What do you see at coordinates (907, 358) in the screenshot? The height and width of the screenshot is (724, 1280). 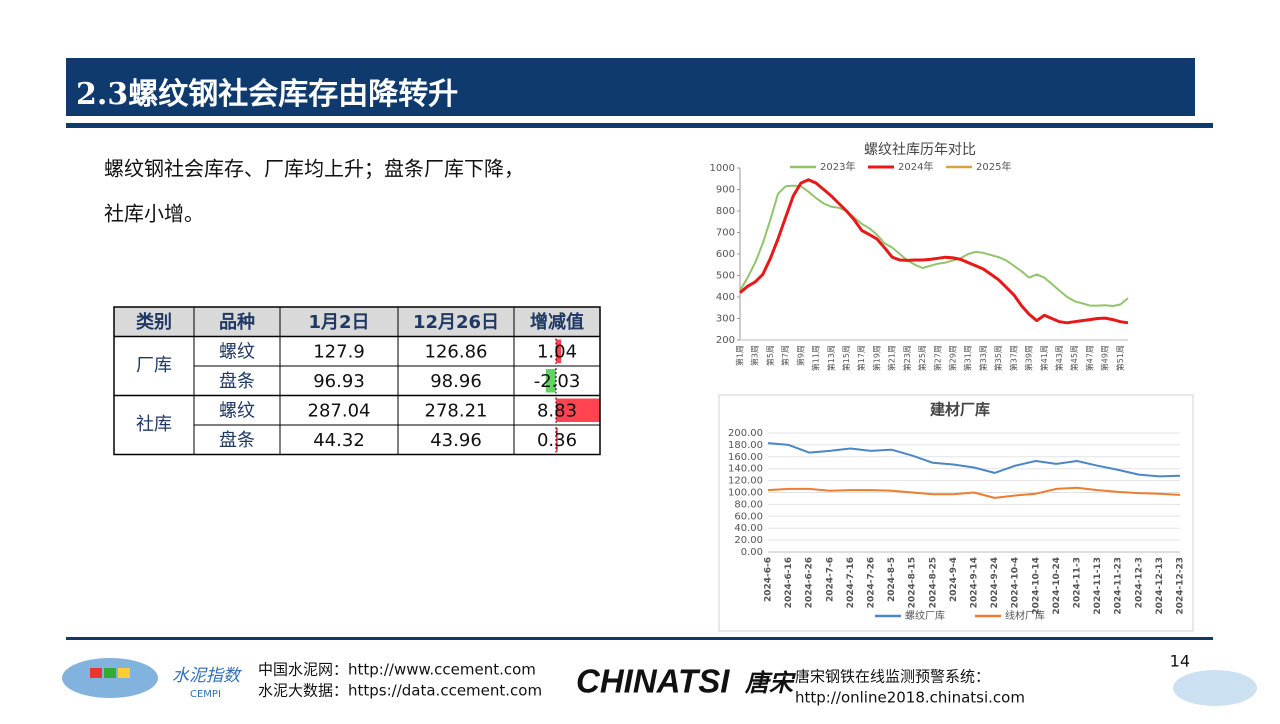 I see `x-tick-label: 第23周` at bounding box center [907, 358].